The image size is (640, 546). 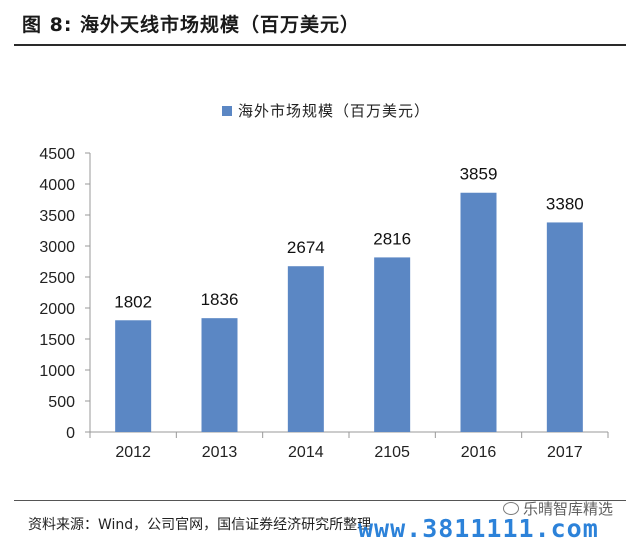 I want to click on x-tick-label: 2016, so click(x=479, y=452).